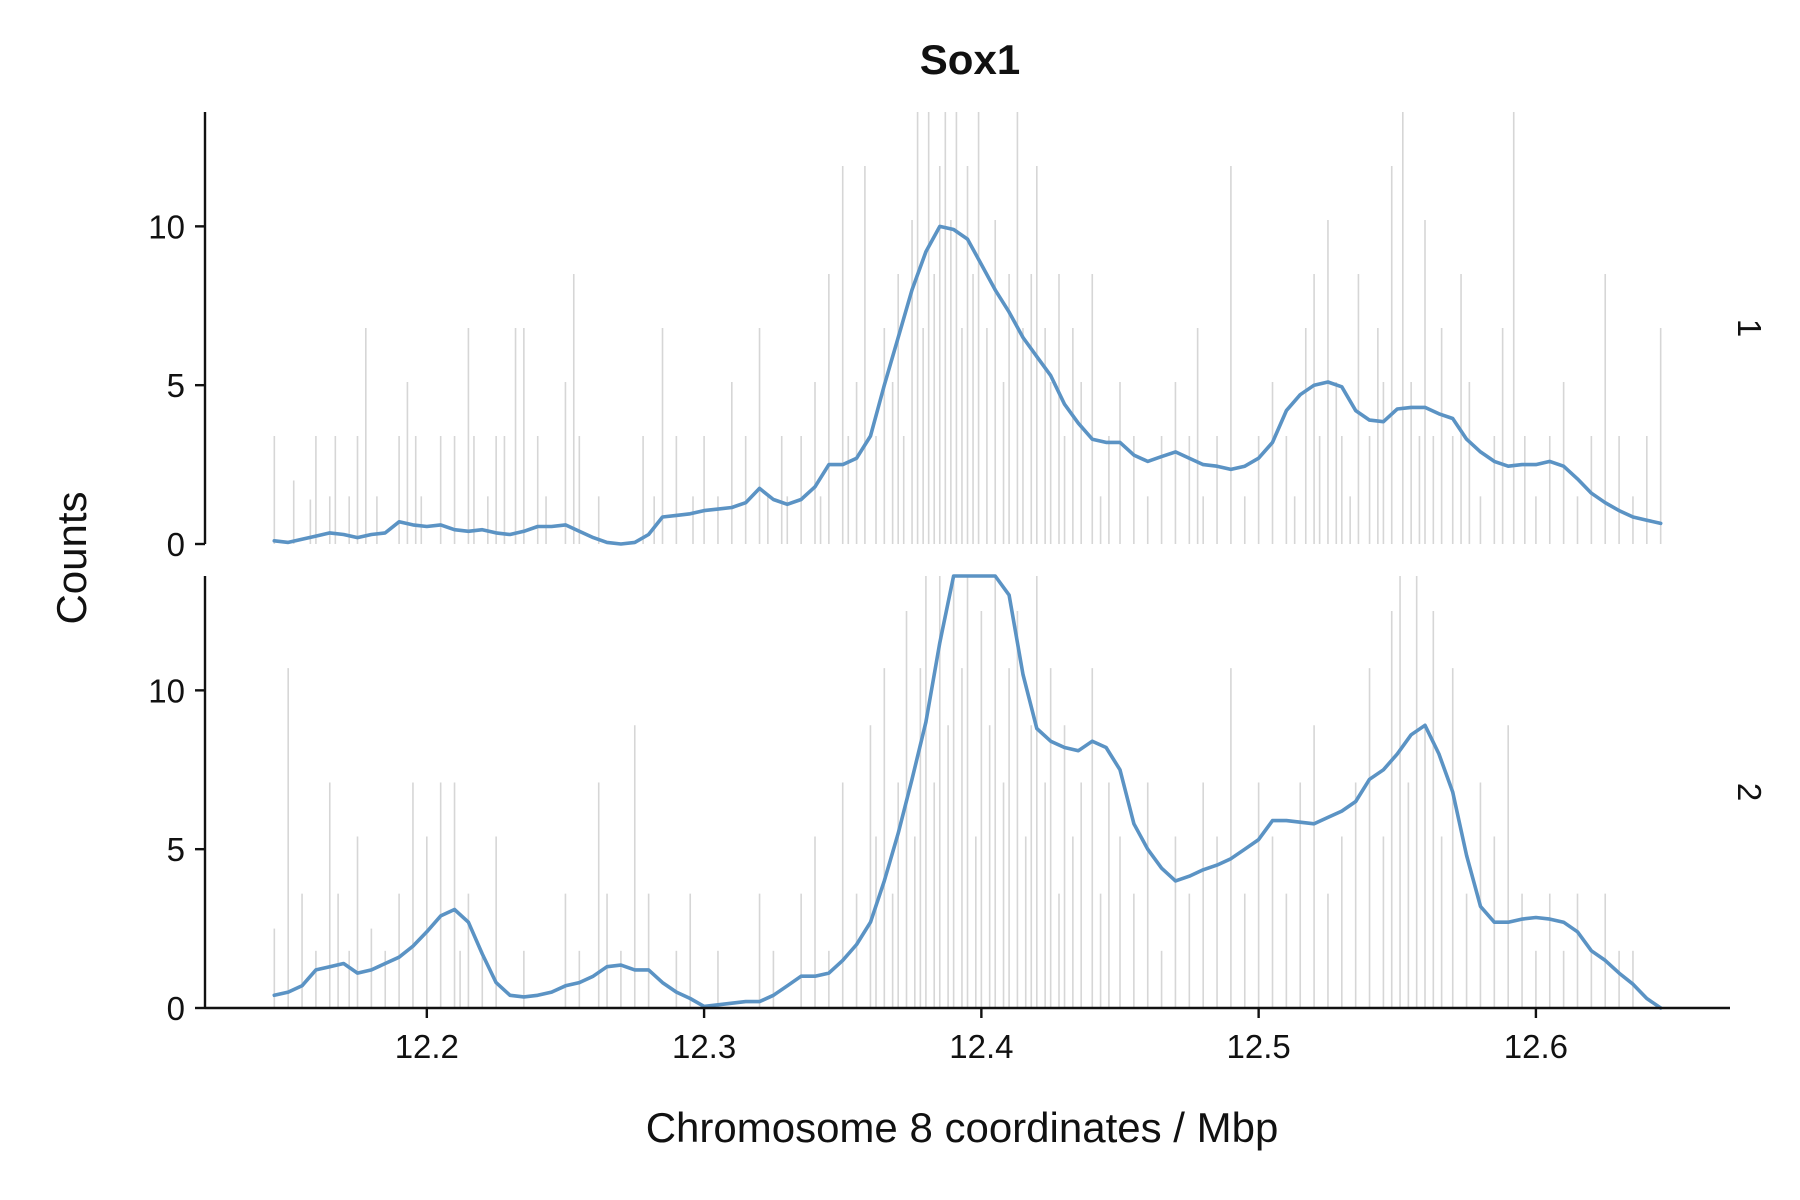  I want to click on panel-2-strip-label: 2, so click(1749, 792).